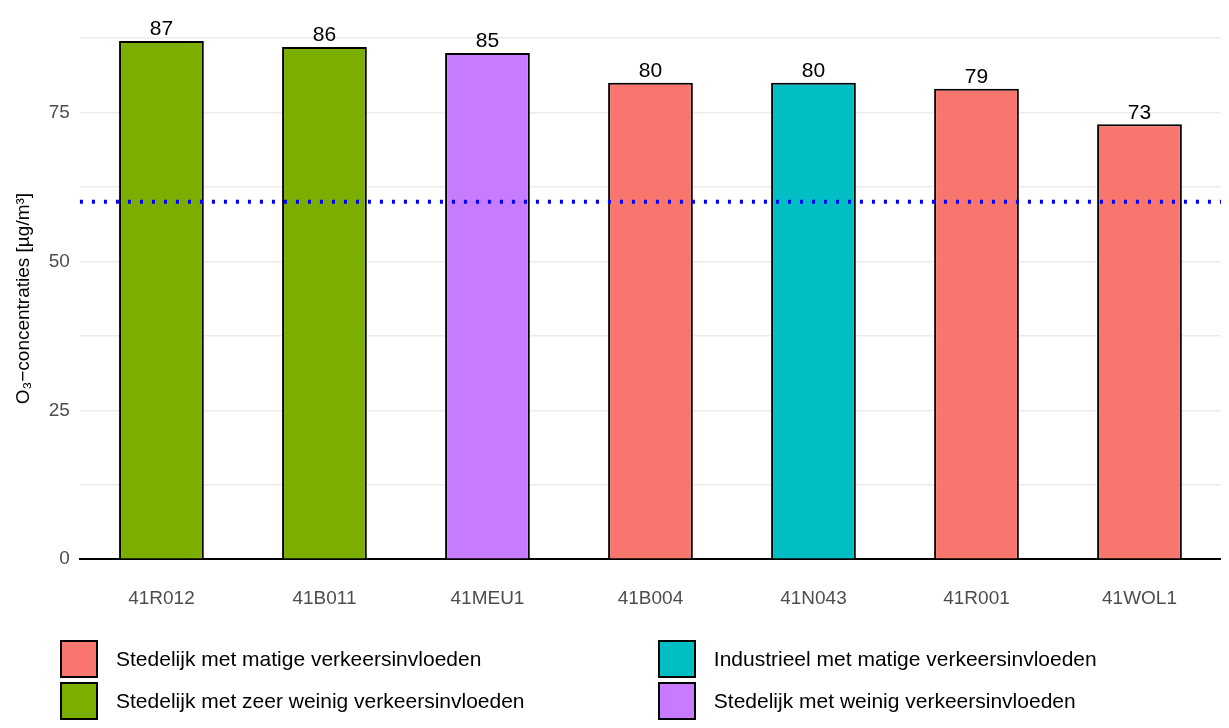 This screenshot has height=728, width=1229. I want to click on x-tick-label: 41WOL1, so click(1139, 597).